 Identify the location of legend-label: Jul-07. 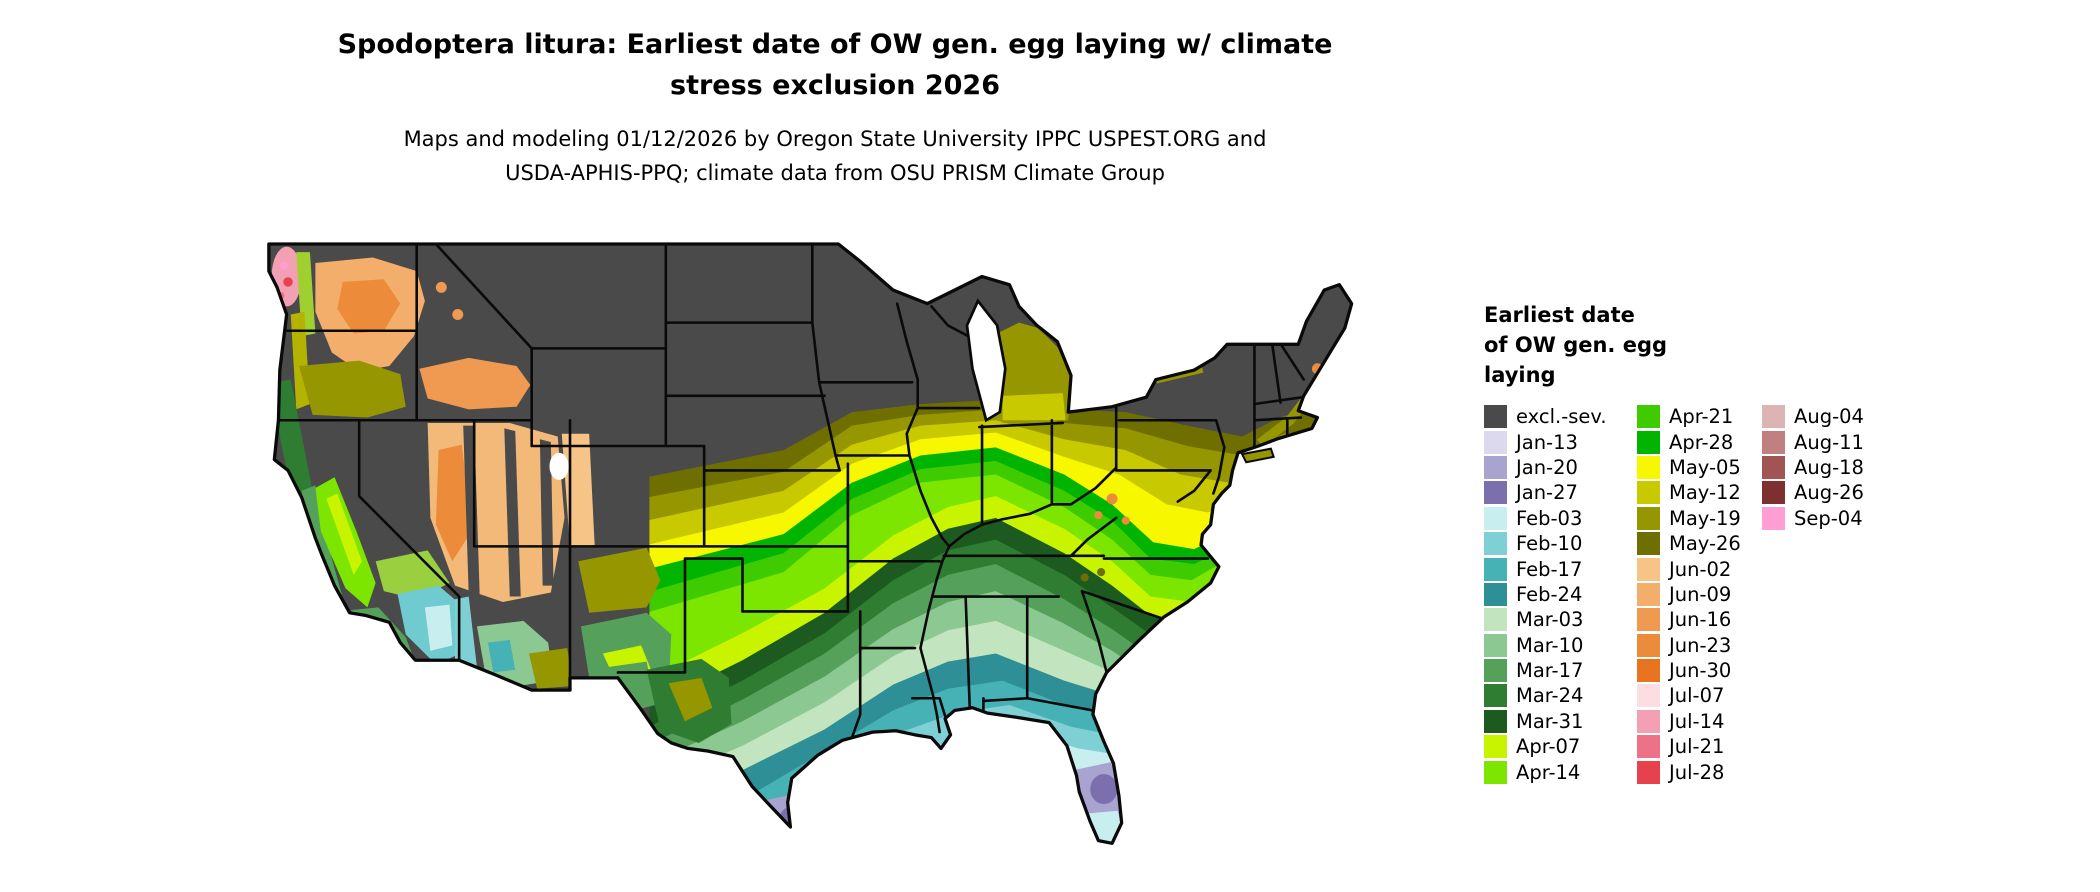
(1697, 696).